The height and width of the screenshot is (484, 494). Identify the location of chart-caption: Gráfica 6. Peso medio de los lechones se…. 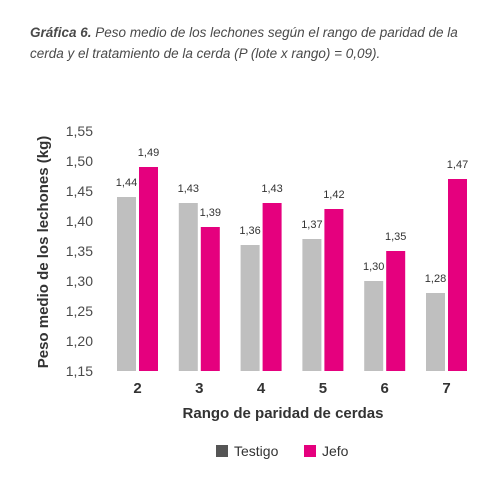
(250, 43).